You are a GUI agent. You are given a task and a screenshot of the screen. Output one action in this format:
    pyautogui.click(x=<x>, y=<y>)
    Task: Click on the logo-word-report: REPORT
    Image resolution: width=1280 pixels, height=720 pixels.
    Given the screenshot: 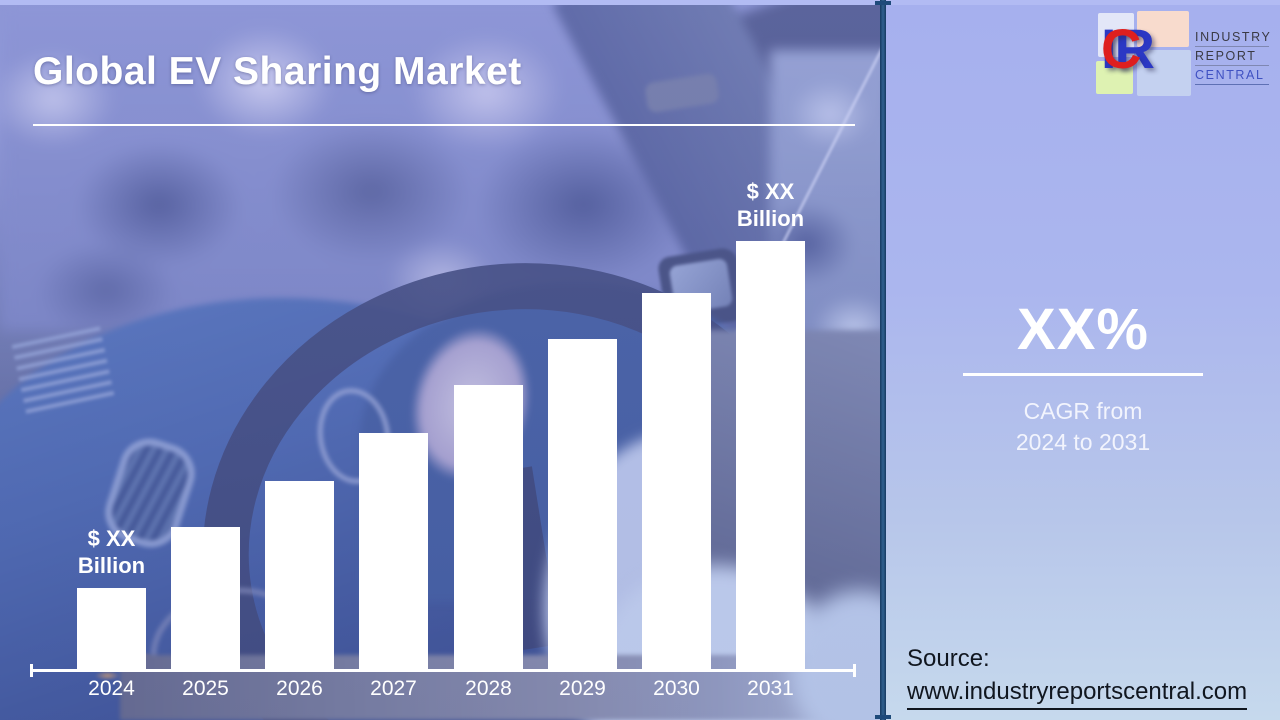 What is the action you would take?
    pyautogui.click(x=1232, y=56)
    